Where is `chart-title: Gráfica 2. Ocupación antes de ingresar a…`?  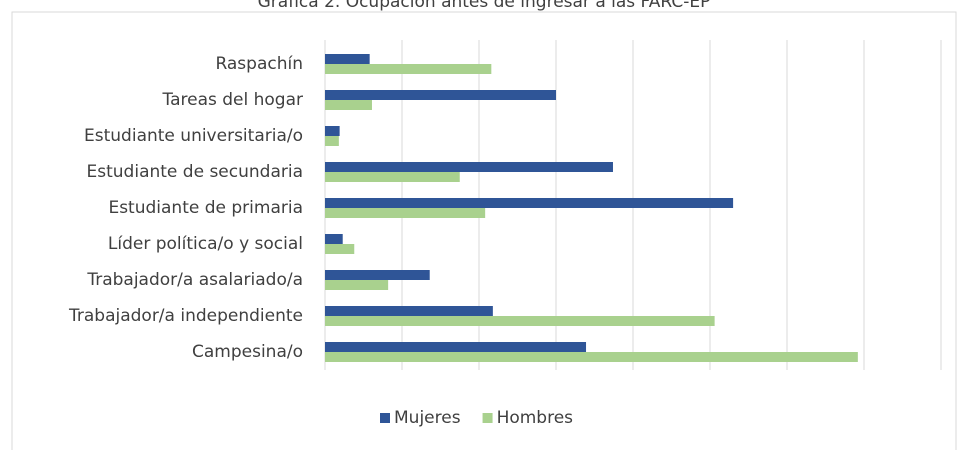
chart-title: Gráfica 2. Ocupación antes de ingresar a… is located at coordinates (484, 6).